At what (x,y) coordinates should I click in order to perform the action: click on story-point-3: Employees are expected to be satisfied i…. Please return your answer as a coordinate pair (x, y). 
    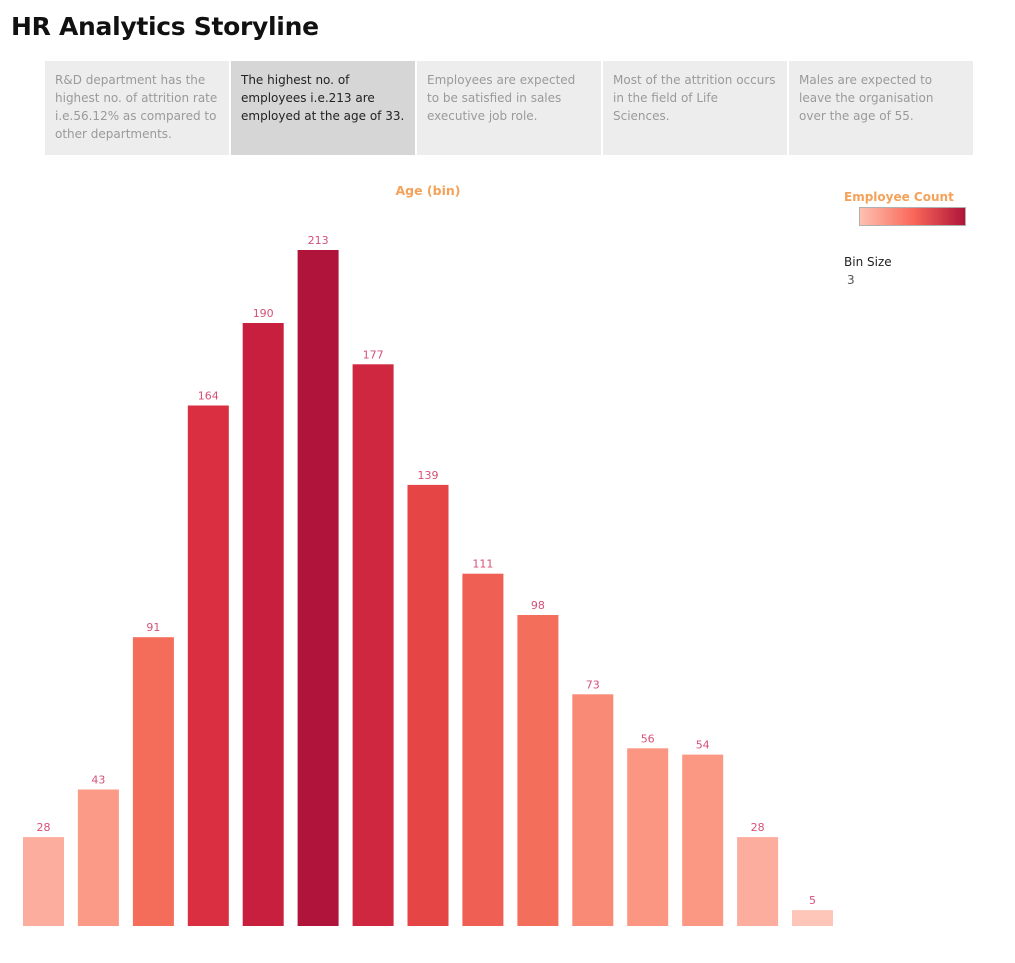
    Looking at the image, I should click on (509, 108).